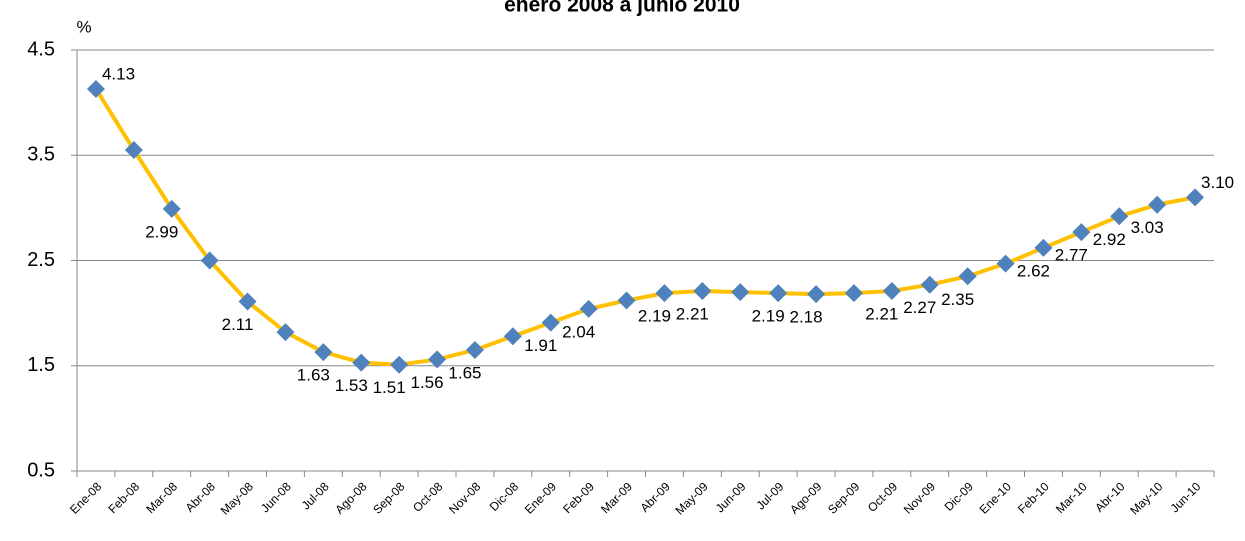  Describe the element at coordinates (1147, 227) in the screenshot. I see `data-label: 3.03` at that location.